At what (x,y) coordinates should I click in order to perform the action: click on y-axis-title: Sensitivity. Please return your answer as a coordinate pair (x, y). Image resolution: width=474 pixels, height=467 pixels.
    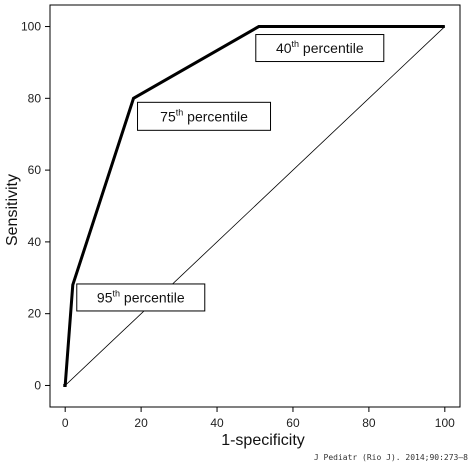
    Looking at the image, I should click on (12, 210).